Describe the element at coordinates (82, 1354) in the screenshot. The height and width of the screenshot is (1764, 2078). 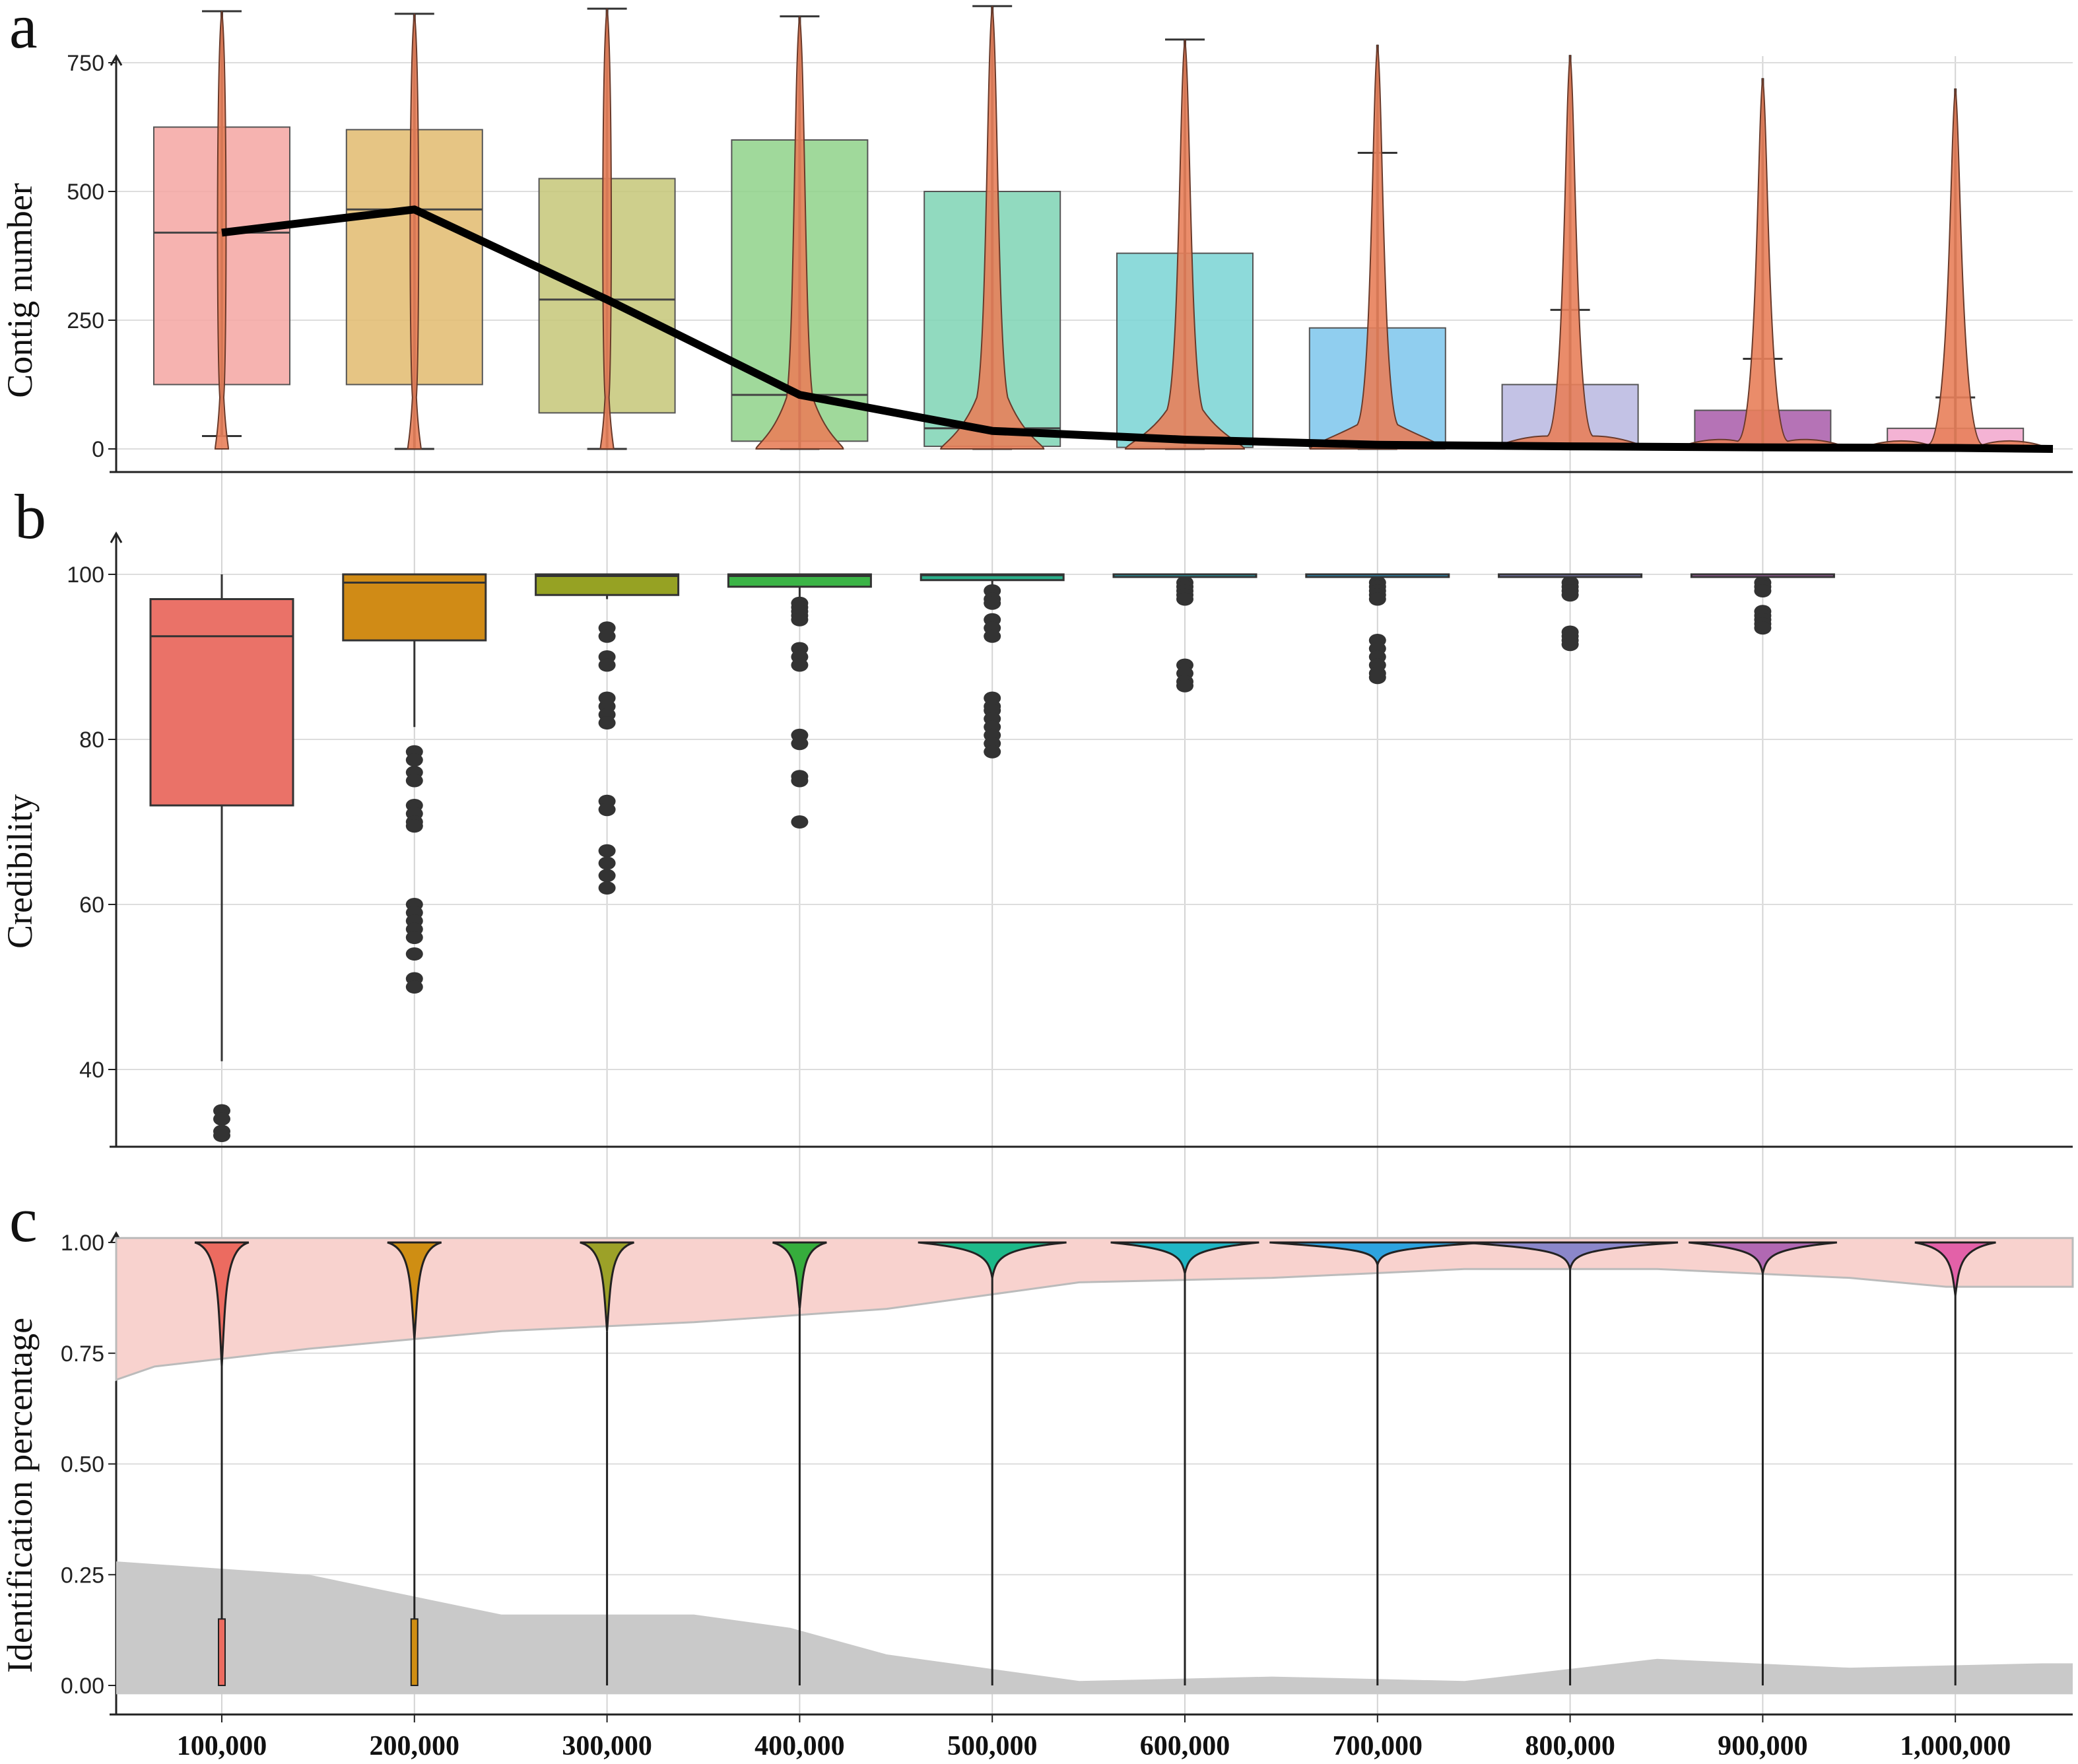
I see `y-tick-label: 0.75` at that location.